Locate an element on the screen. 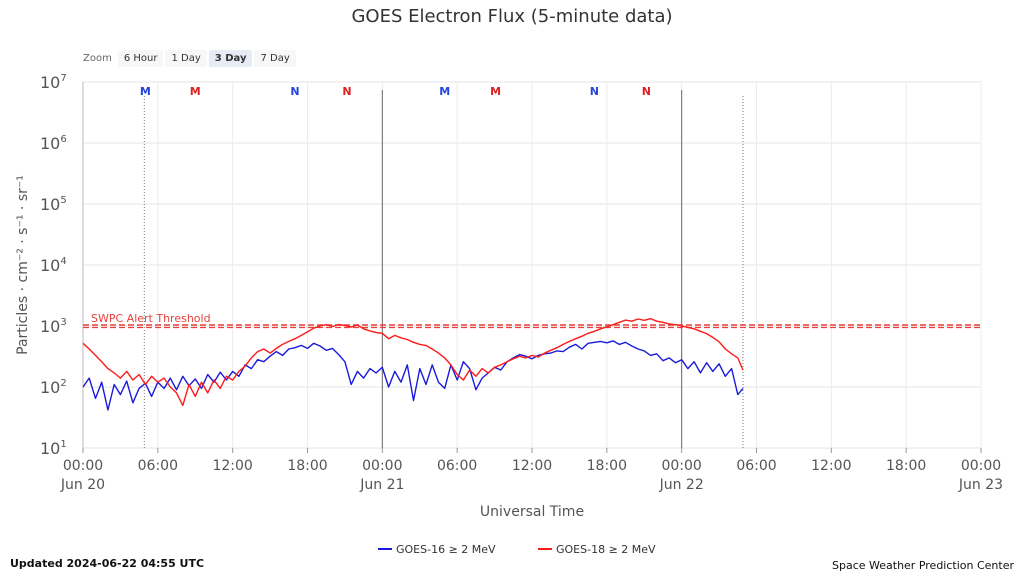  threshold-label: SWPC Alert Threshold is located at coordinates (151, 318).